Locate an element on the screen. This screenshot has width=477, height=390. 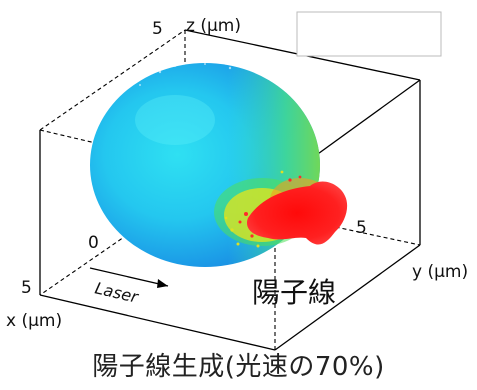
y-axis-label: y (μm) is located at coordinates (440, 272).